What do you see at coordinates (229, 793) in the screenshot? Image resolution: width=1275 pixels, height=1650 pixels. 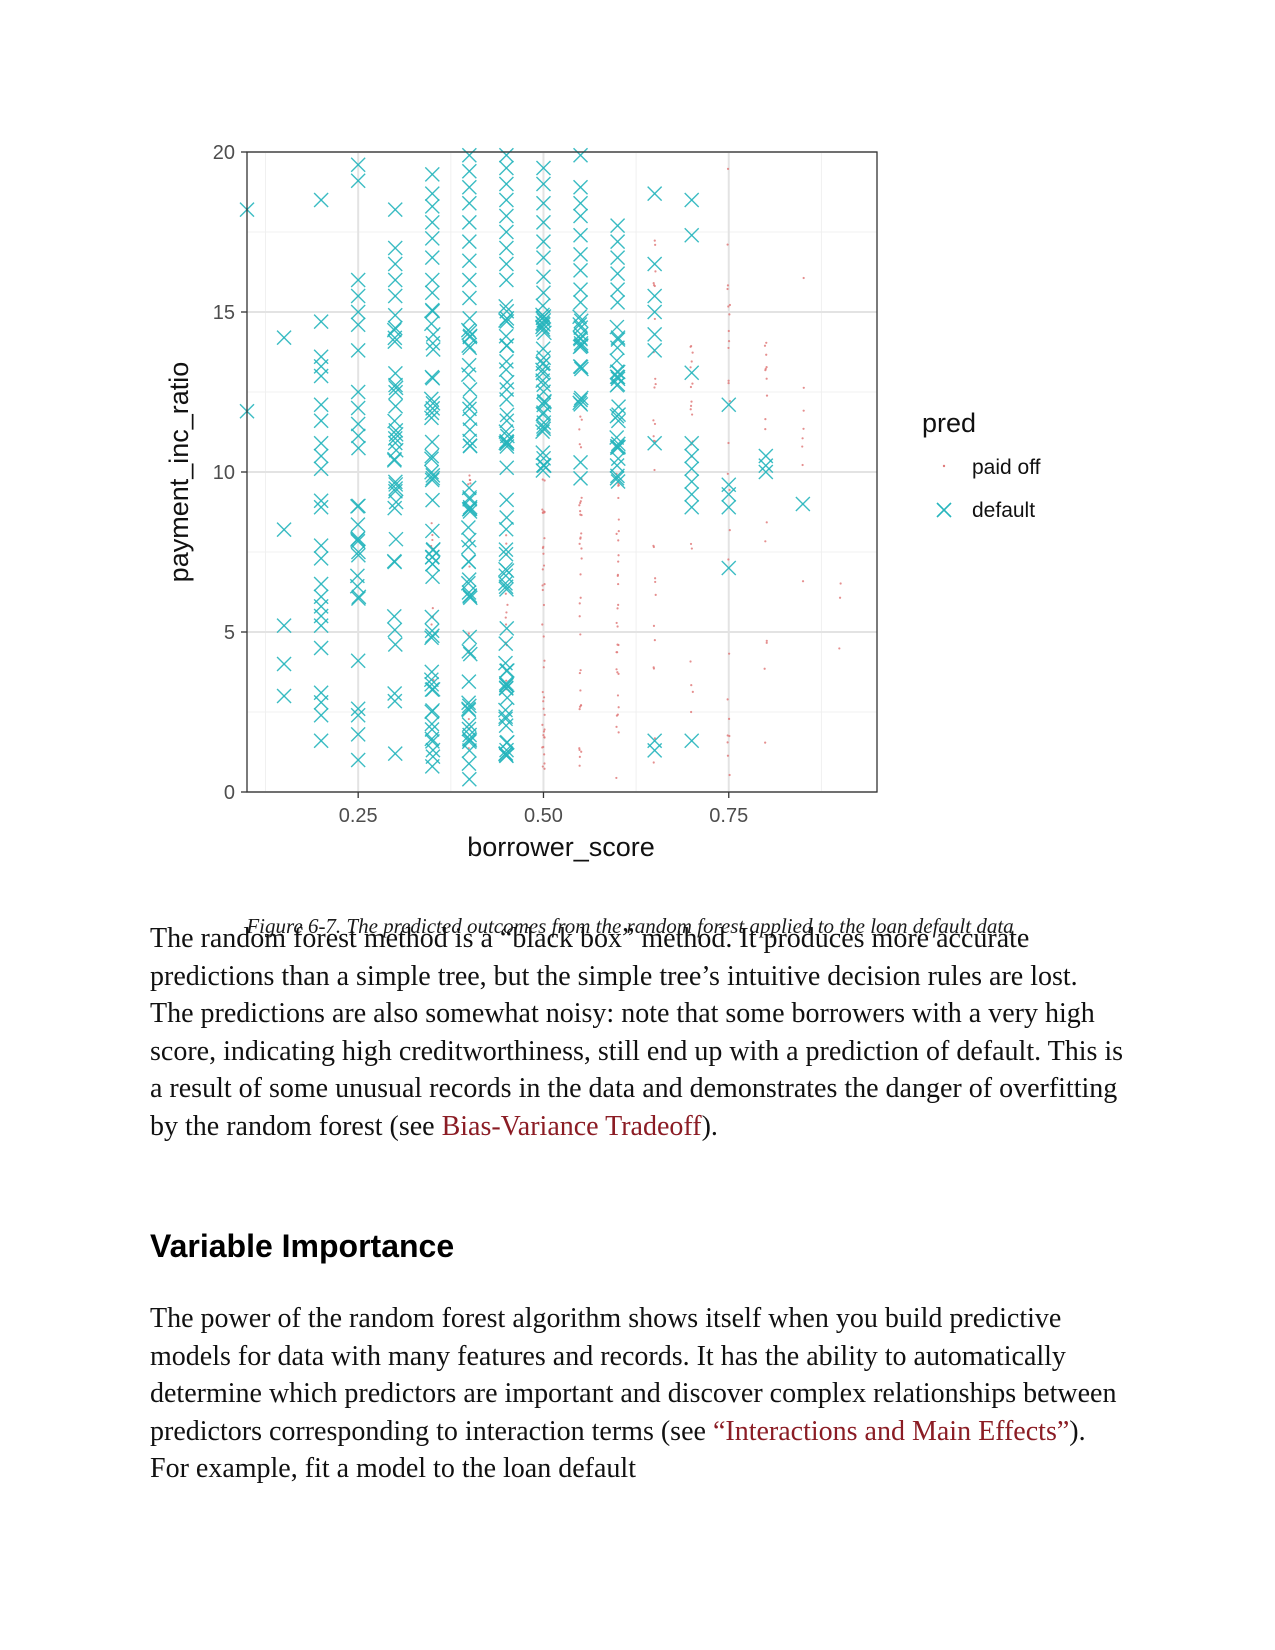 I see `y-tick-label: 0` at bounding box center [229, 793].